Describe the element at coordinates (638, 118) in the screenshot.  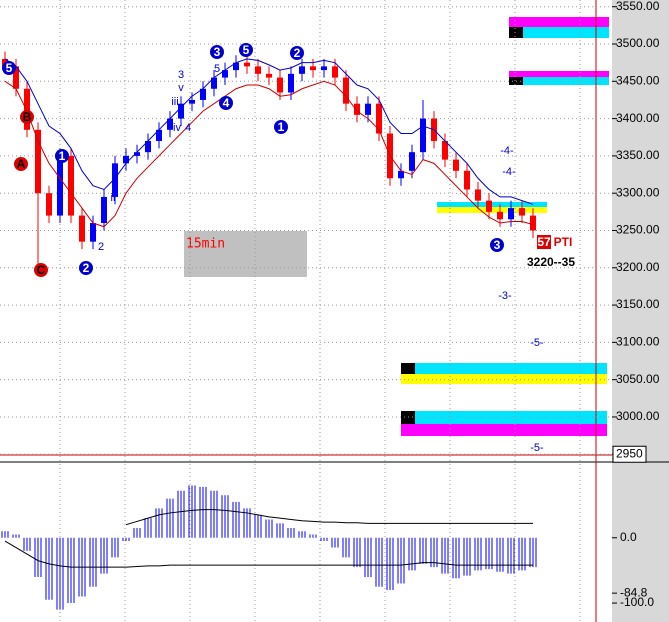
I see `y-tick-label: 3400.00` at that location.